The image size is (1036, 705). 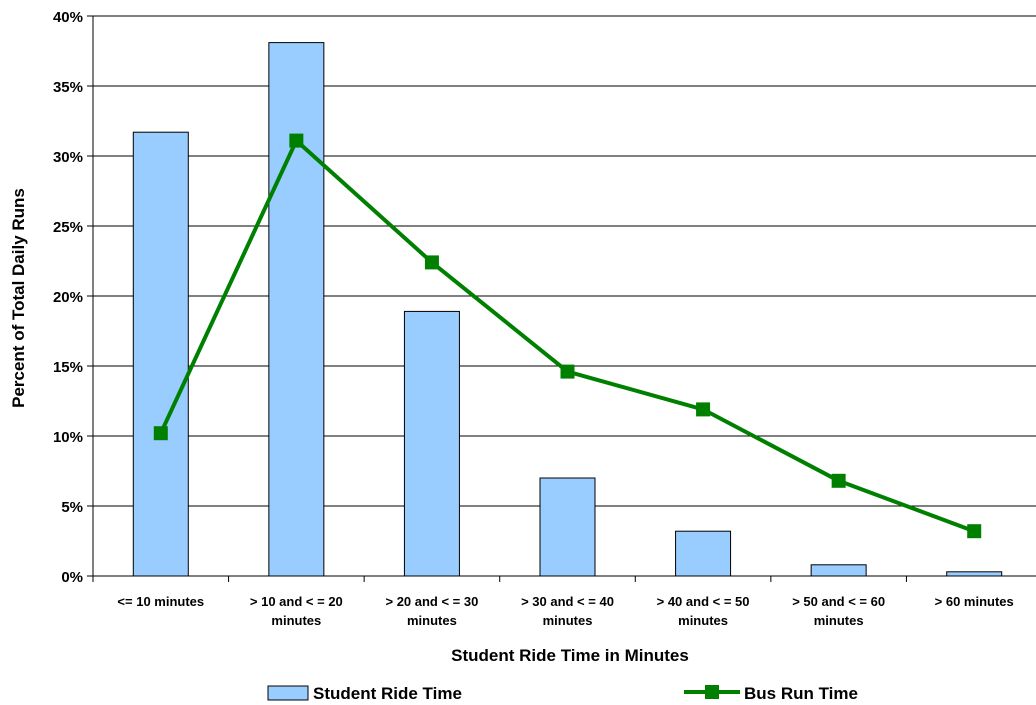 I want to click on y-tick-label: 30%, so click(x=68, y=157).